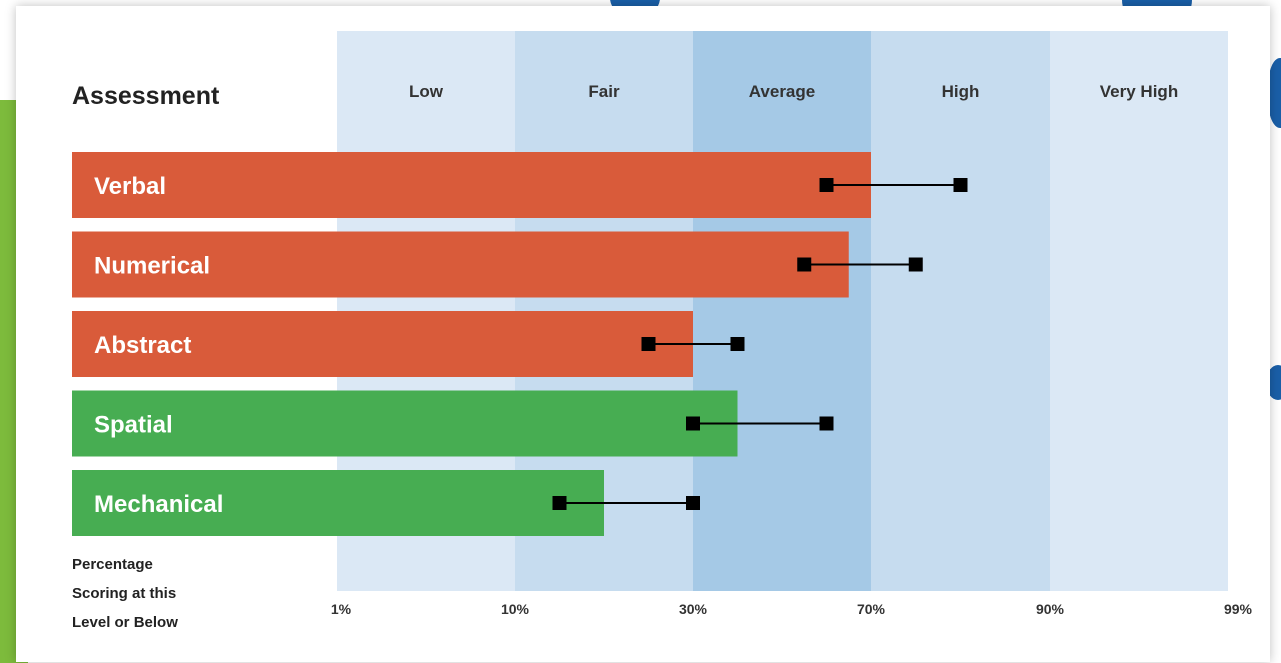 This screenshot has width=1281, height=663. Describe the element at coordinates (146, 96) in the screenshot. I see `chart-title: Assessment` at that location.